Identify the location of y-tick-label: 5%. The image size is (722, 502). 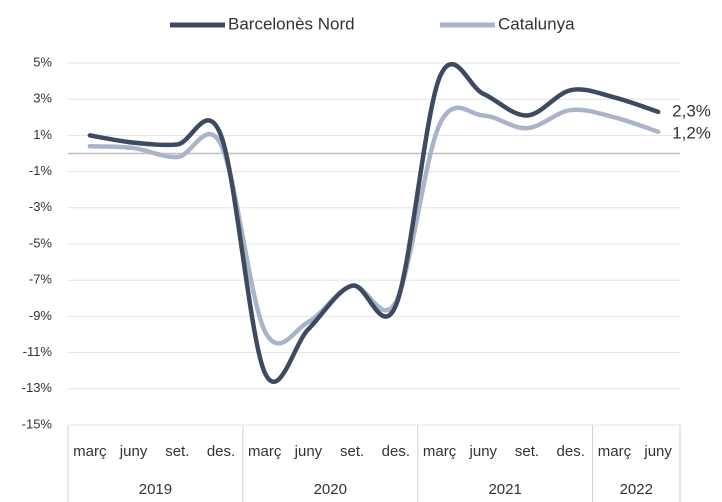
(42, 61).